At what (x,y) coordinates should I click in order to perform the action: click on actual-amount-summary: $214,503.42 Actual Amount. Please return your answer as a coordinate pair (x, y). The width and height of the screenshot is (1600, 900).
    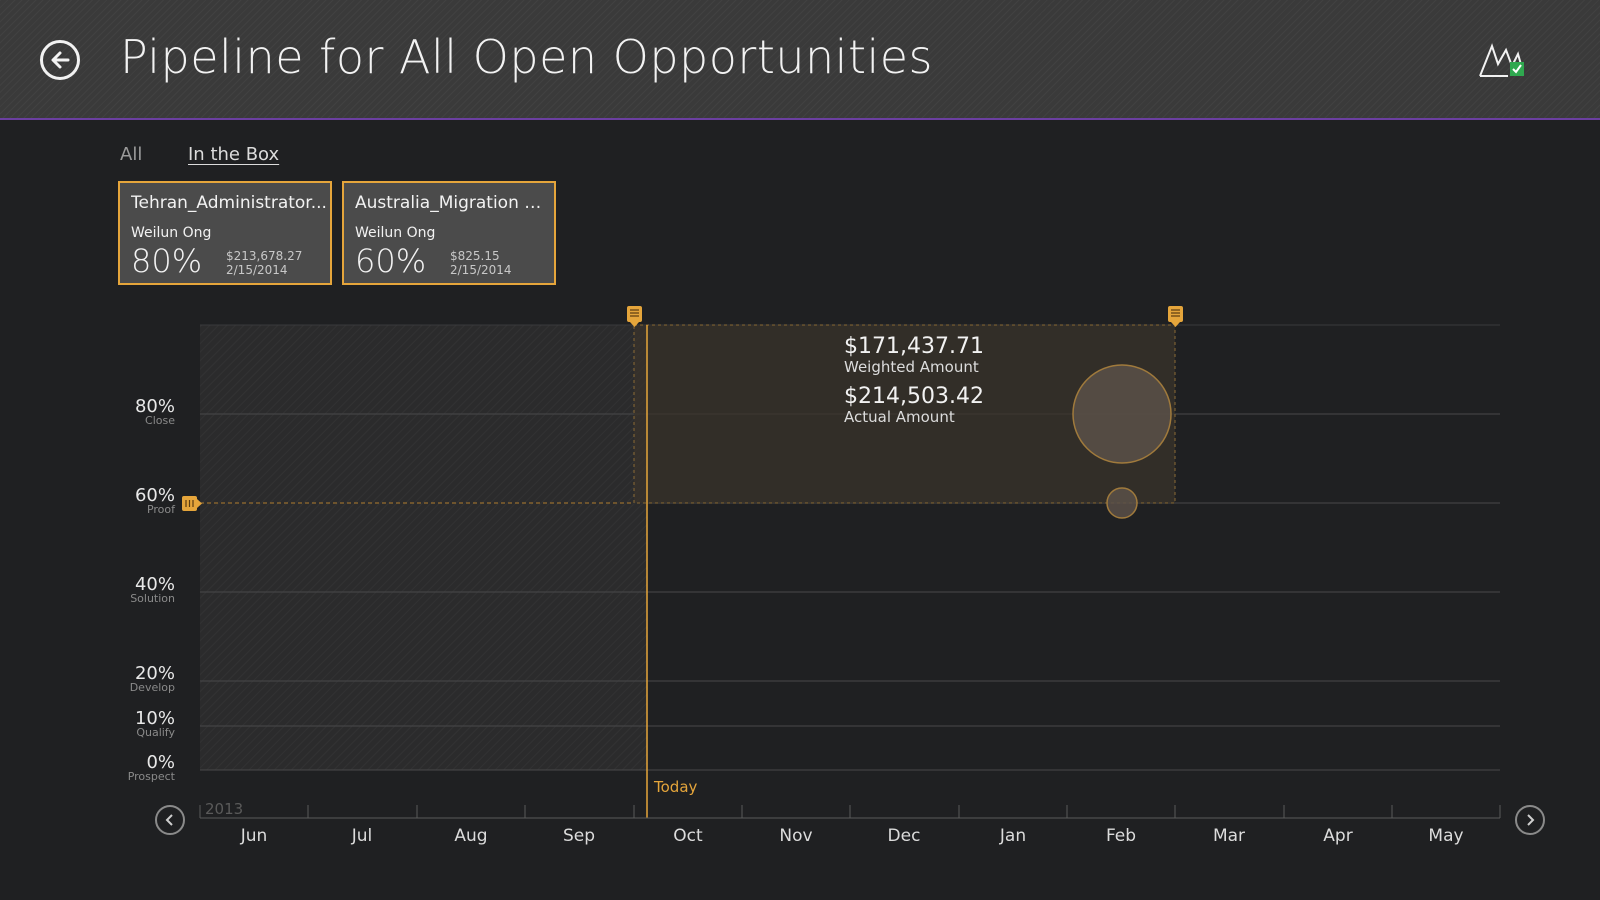
    Looking at the image, I should click on (914, 405).